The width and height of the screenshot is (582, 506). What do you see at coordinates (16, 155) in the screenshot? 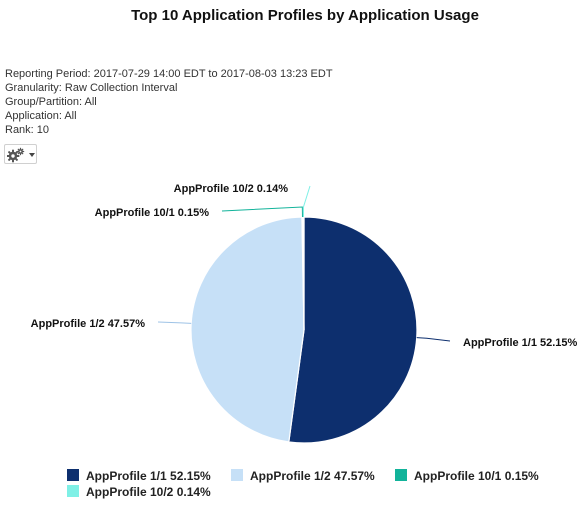
I see `gear-icon` at bounding box center [16, 155].